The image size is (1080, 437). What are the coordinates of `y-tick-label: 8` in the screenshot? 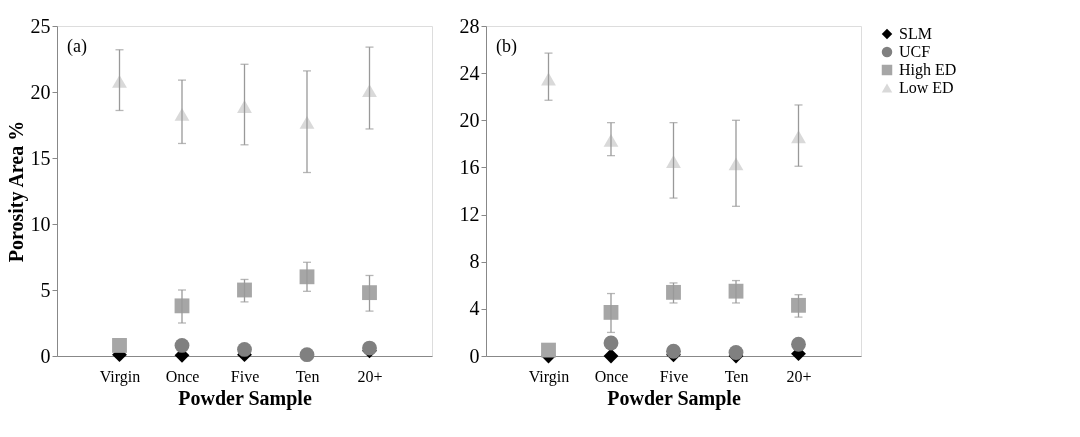 It's located at (474, 261).